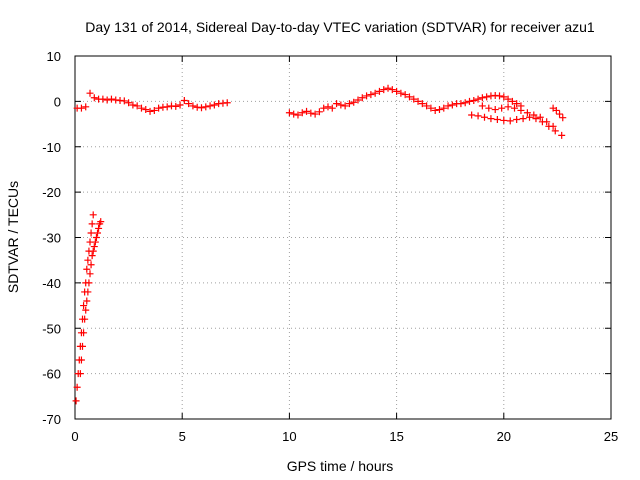 The width and height of the screenshot is (640, 480). Describe the element at coordinates (289, 436) in the screenshot. I see `x-tick-label: 10` at that location.